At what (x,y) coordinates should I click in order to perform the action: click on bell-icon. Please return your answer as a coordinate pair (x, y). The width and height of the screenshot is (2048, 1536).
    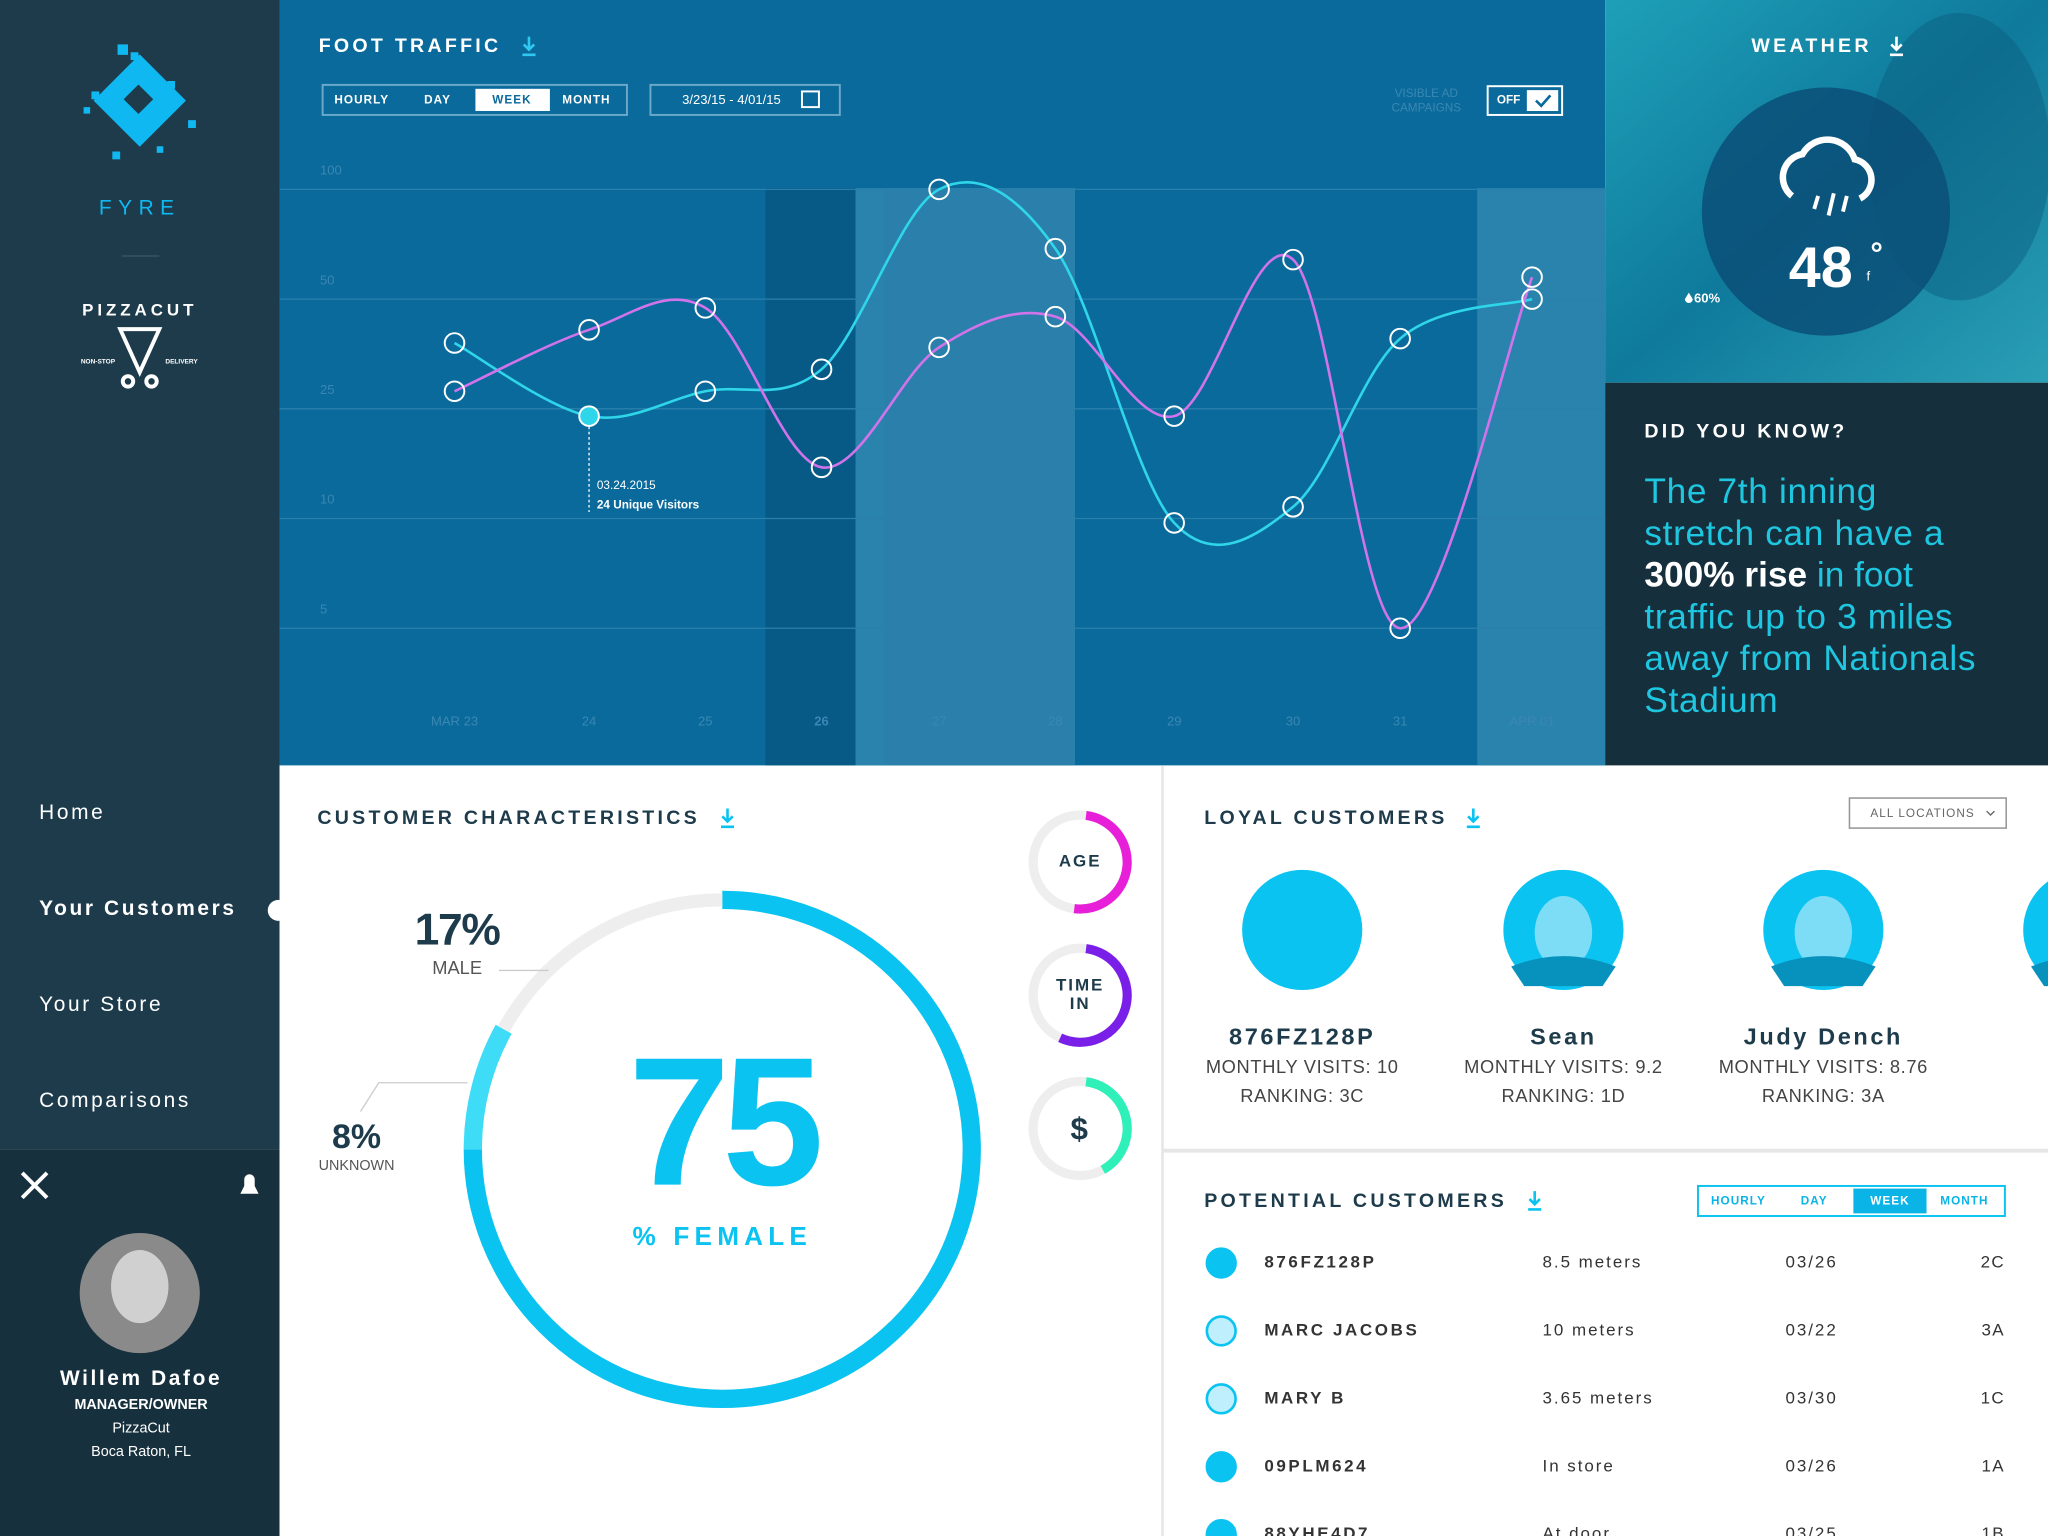
    Looking at the image, I should click on (249, 1184).